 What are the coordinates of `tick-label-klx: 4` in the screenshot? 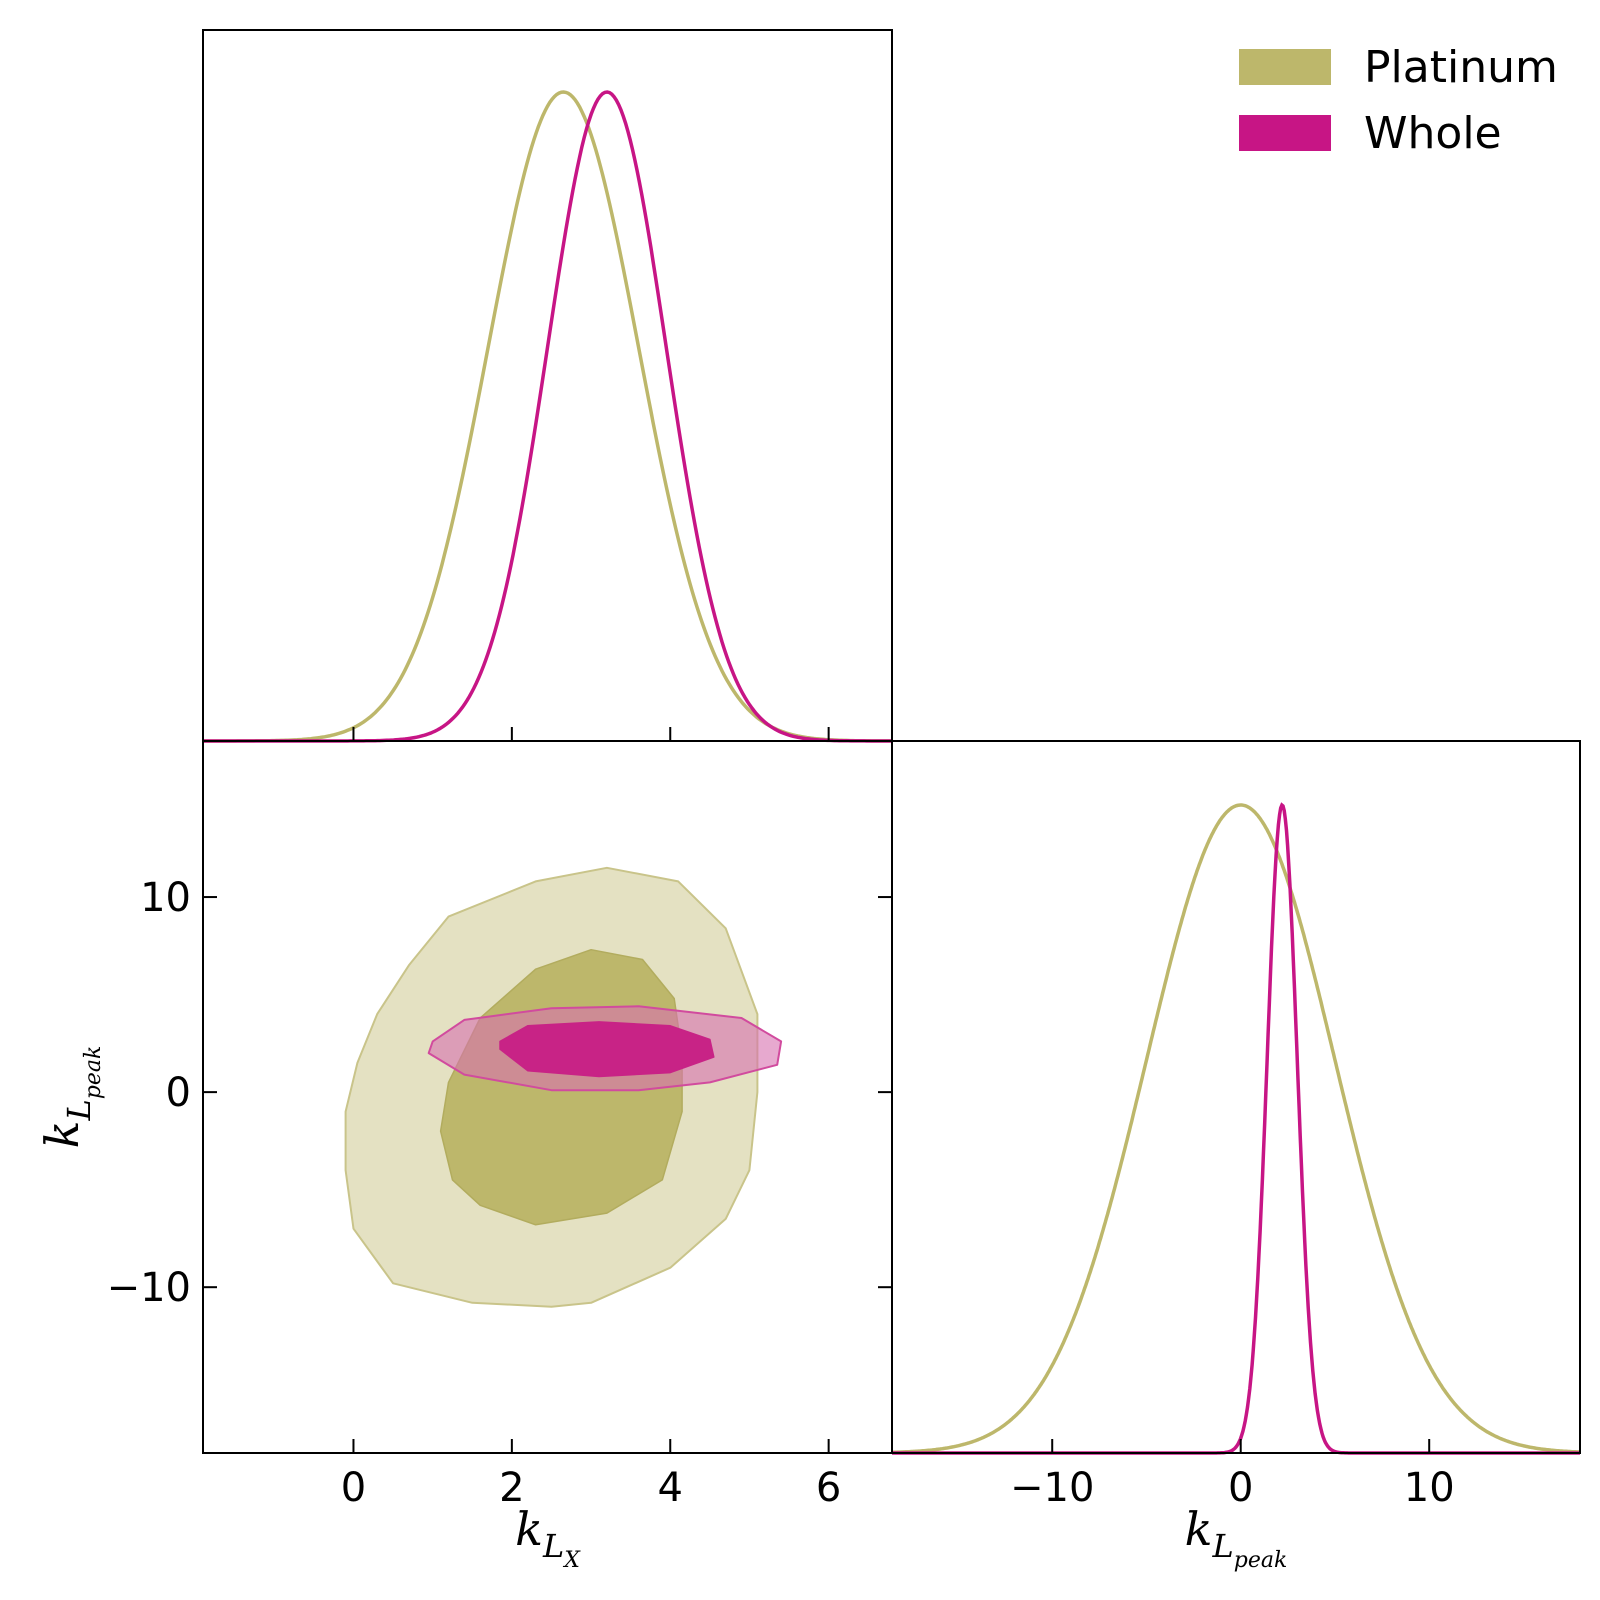 It's located at (670, 1488).